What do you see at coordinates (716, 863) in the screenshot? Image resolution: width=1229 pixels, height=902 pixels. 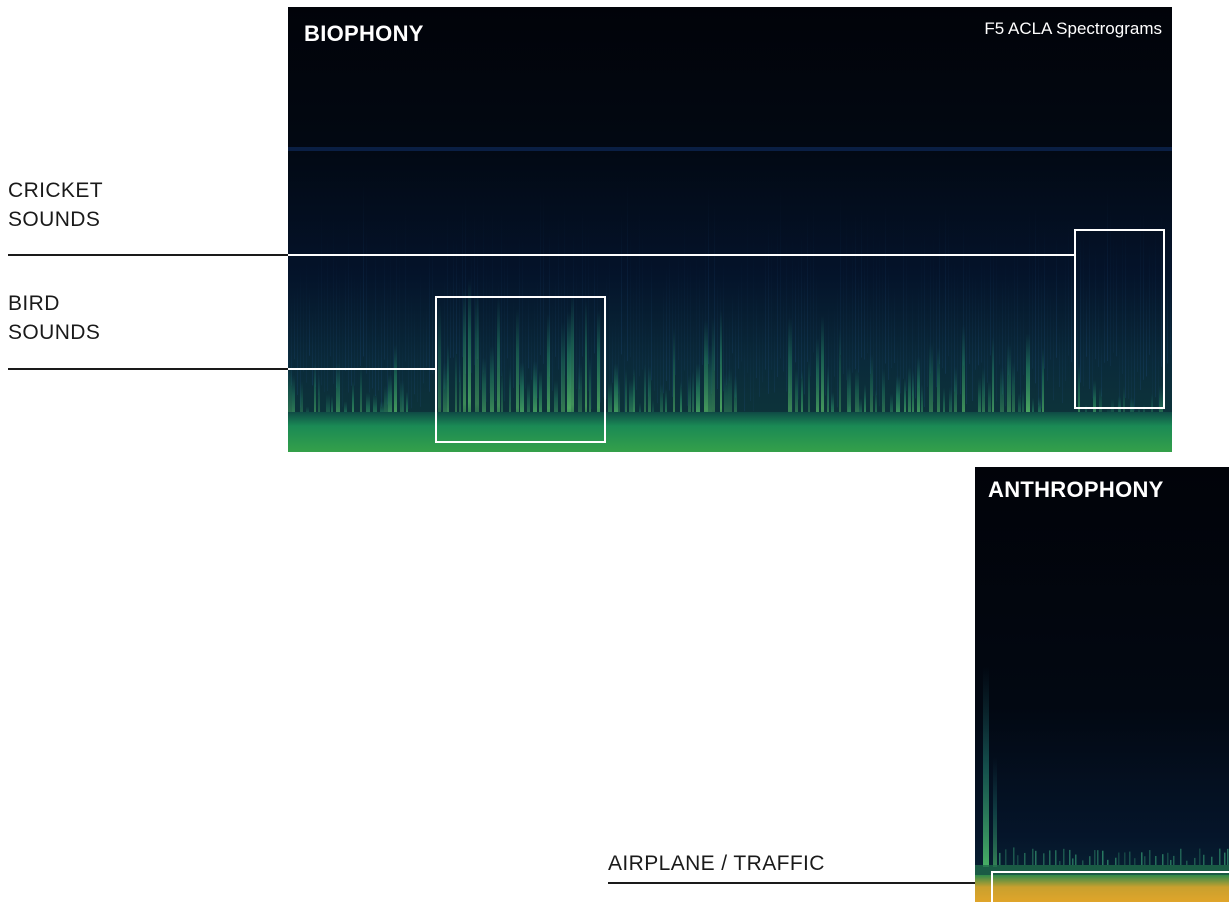 I see `airplane-traffic-label: AIRPLANE / TRAFFIC` at bounding box center [716, 863].